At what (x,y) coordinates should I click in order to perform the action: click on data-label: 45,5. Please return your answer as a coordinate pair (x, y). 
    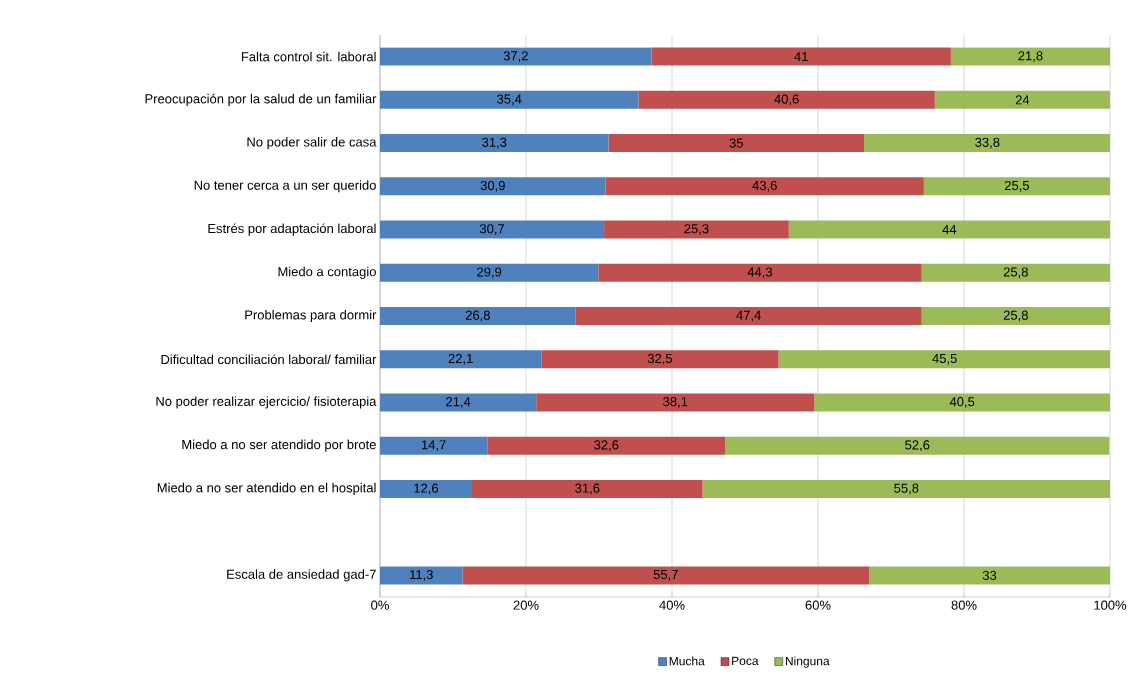
    Looking at the image, I should click on (944, 359).